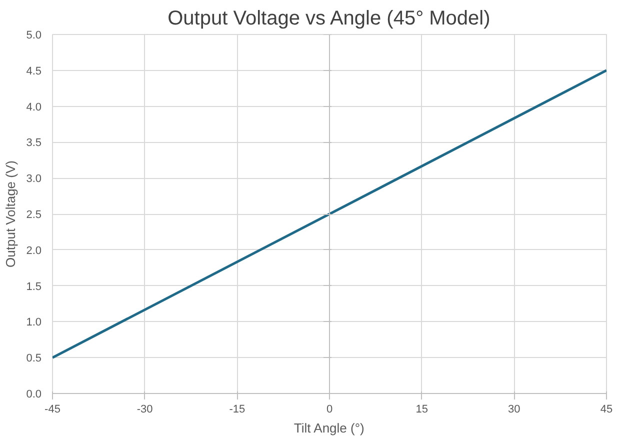  I want to click on x-tick-label: -30, so click(144, 410).